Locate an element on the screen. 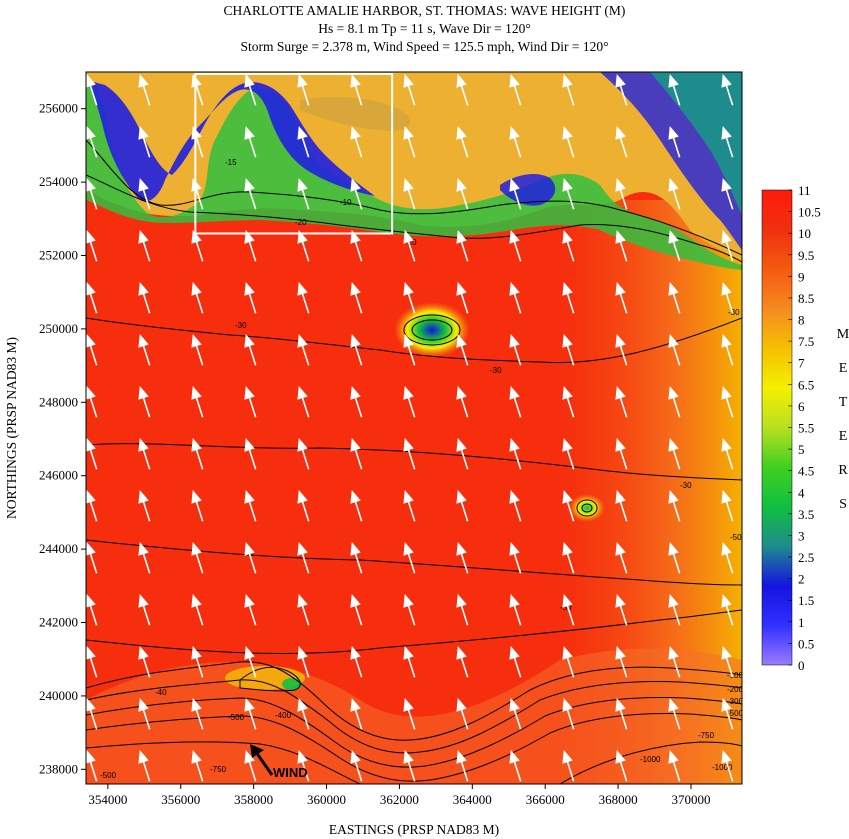 This screenshot has width=849, height=839. x-tick-label: 366000 is located at coordinates (545, 799).